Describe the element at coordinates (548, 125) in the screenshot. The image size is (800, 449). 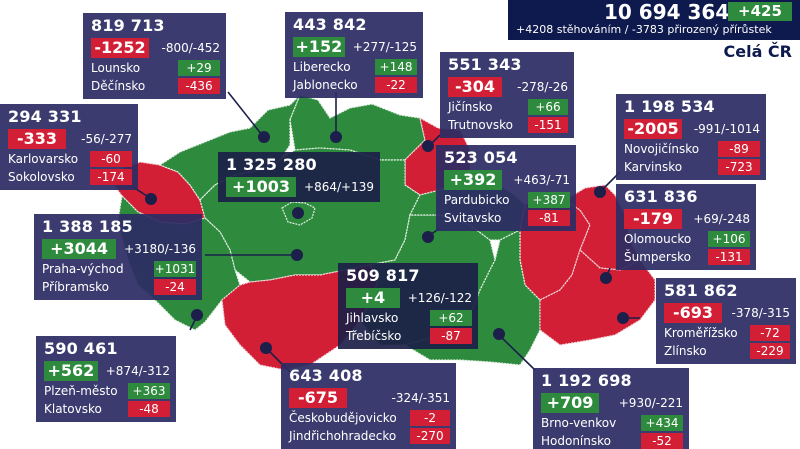
I see `district-value: -151` at that location.